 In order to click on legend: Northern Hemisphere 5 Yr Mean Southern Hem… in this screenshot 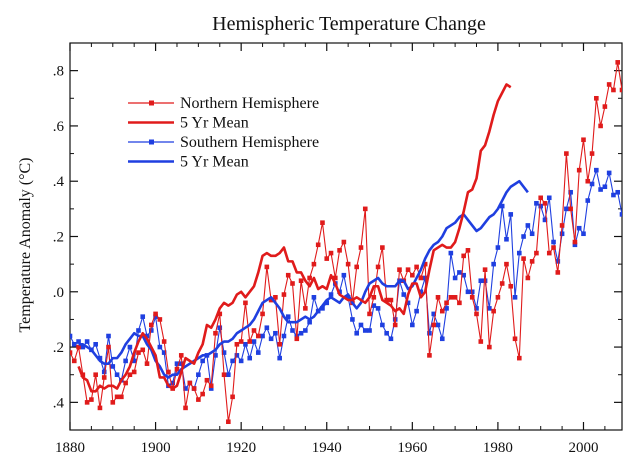, I will do `click(223, 133)`.